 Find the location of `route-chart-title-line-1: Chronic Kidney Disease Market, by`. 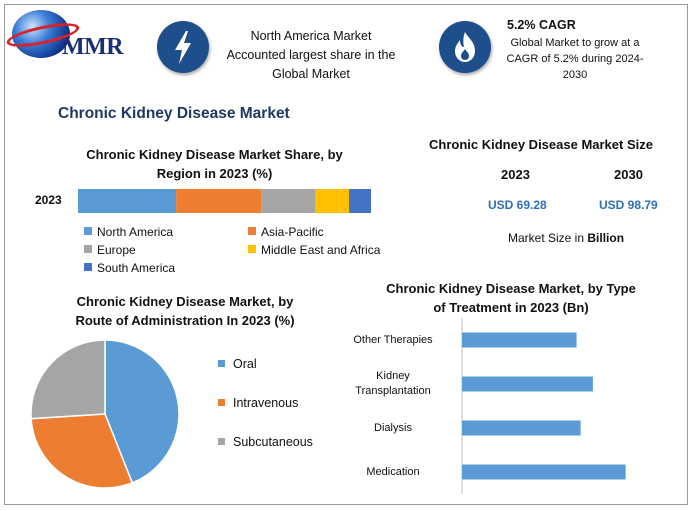

route-chart-title-line-1: Chronic Kidney Disease Market, by is located at coordinates (185, 301).